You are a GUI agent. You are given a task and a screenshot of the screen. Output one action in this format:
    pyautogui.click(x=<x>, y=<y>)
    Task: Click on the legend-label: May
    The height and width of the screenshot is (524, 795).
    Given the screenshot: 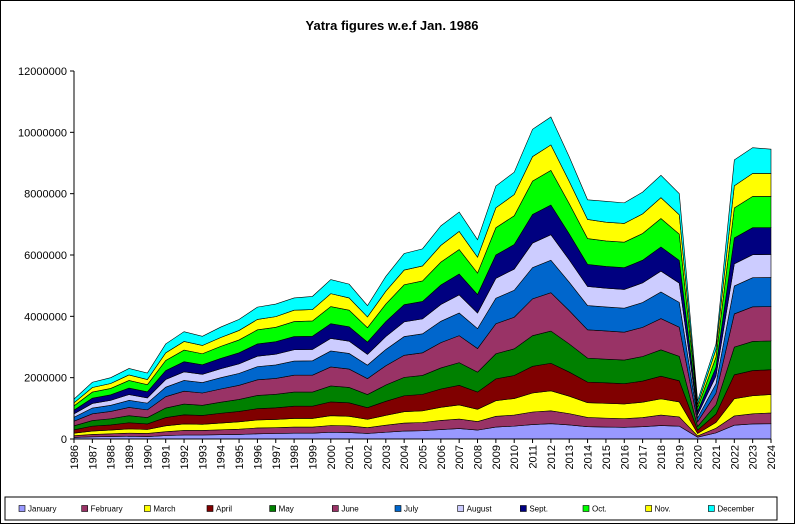 What is the action you would take?
    pyautogui.click(x=286, y=509)
    